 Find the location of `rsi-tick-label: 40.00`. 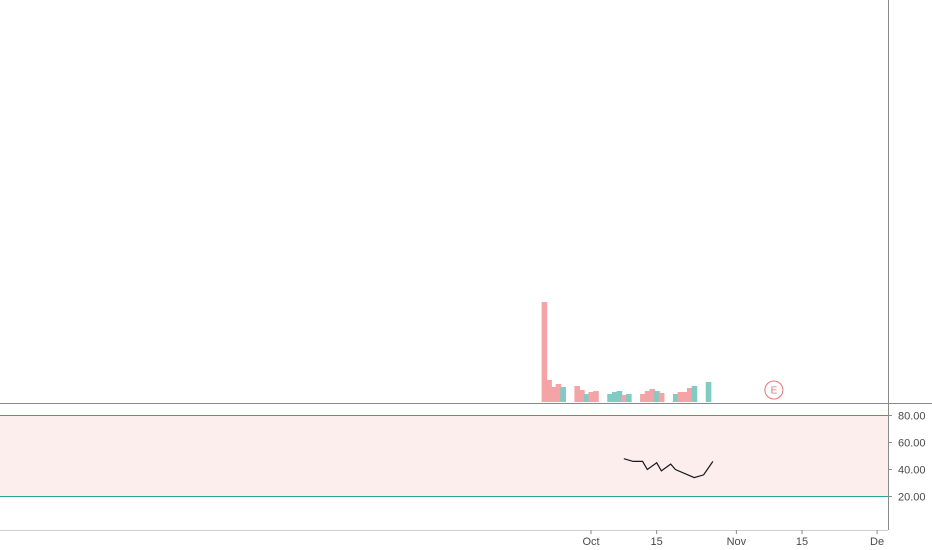

rsi-tick-label: 40.00 is located at coordinates (912, 471).